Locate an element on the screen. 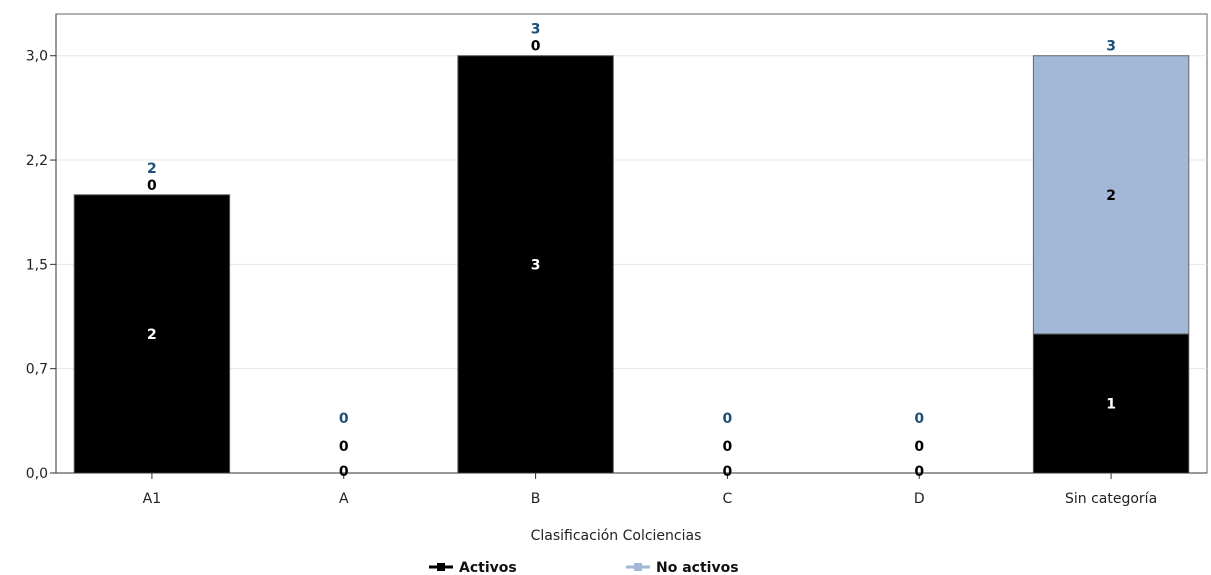 The image size is (1211, 575). value-label-activos: 1 is located at coordinates (1111, 404).